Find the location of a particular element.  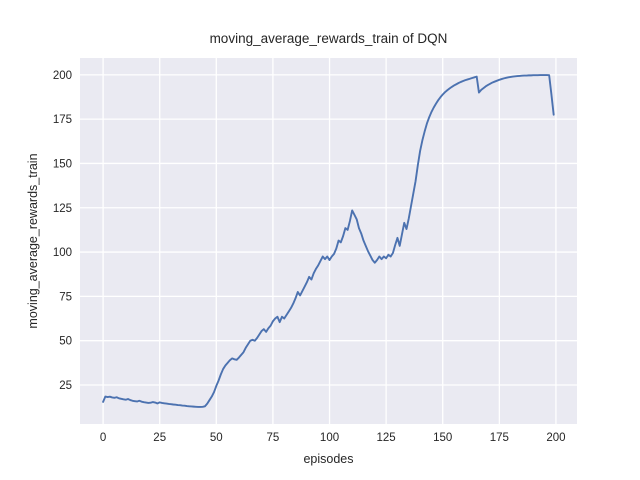

x-tick-label: 100 is located at coordinates (329, 438).